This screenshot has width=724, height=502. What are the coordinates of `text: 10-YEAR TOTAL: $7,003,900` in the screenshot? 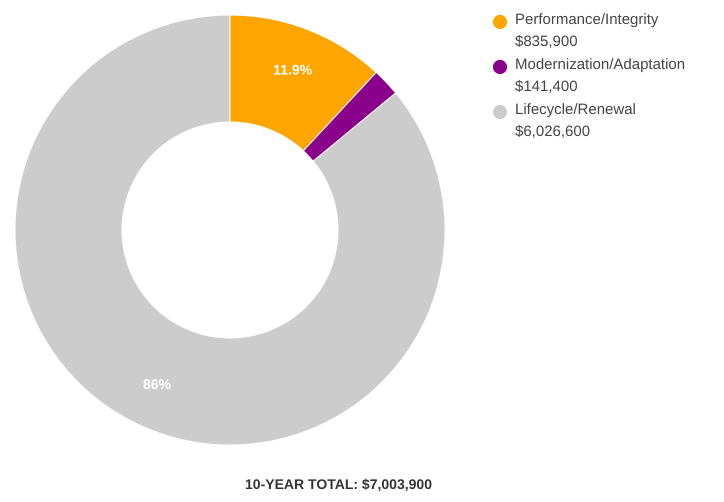 It's located at (338, 484).